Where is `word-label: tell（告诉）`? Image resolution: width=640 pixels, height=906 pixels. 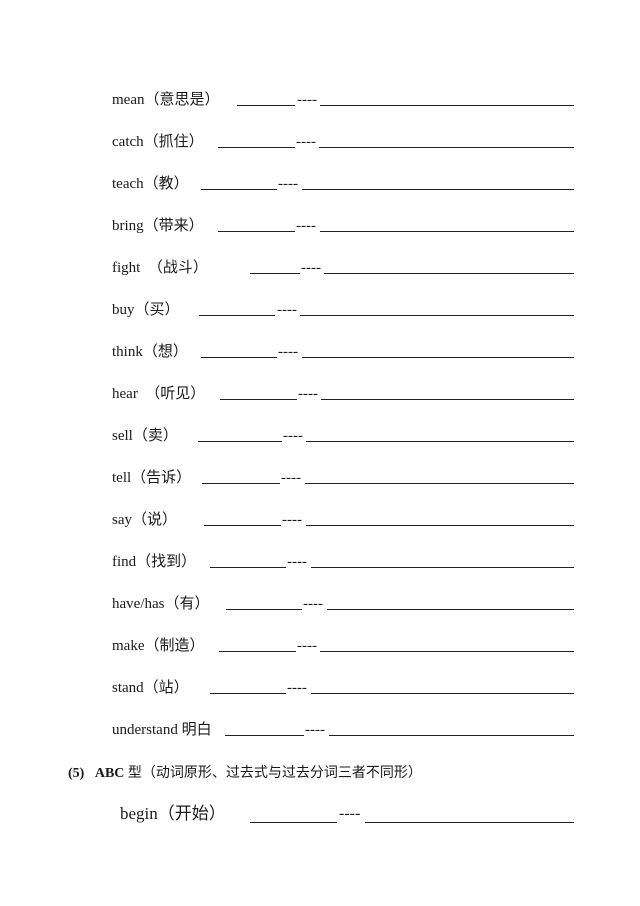 word-label: tell（告诉） is located at coordinates (152, 478).